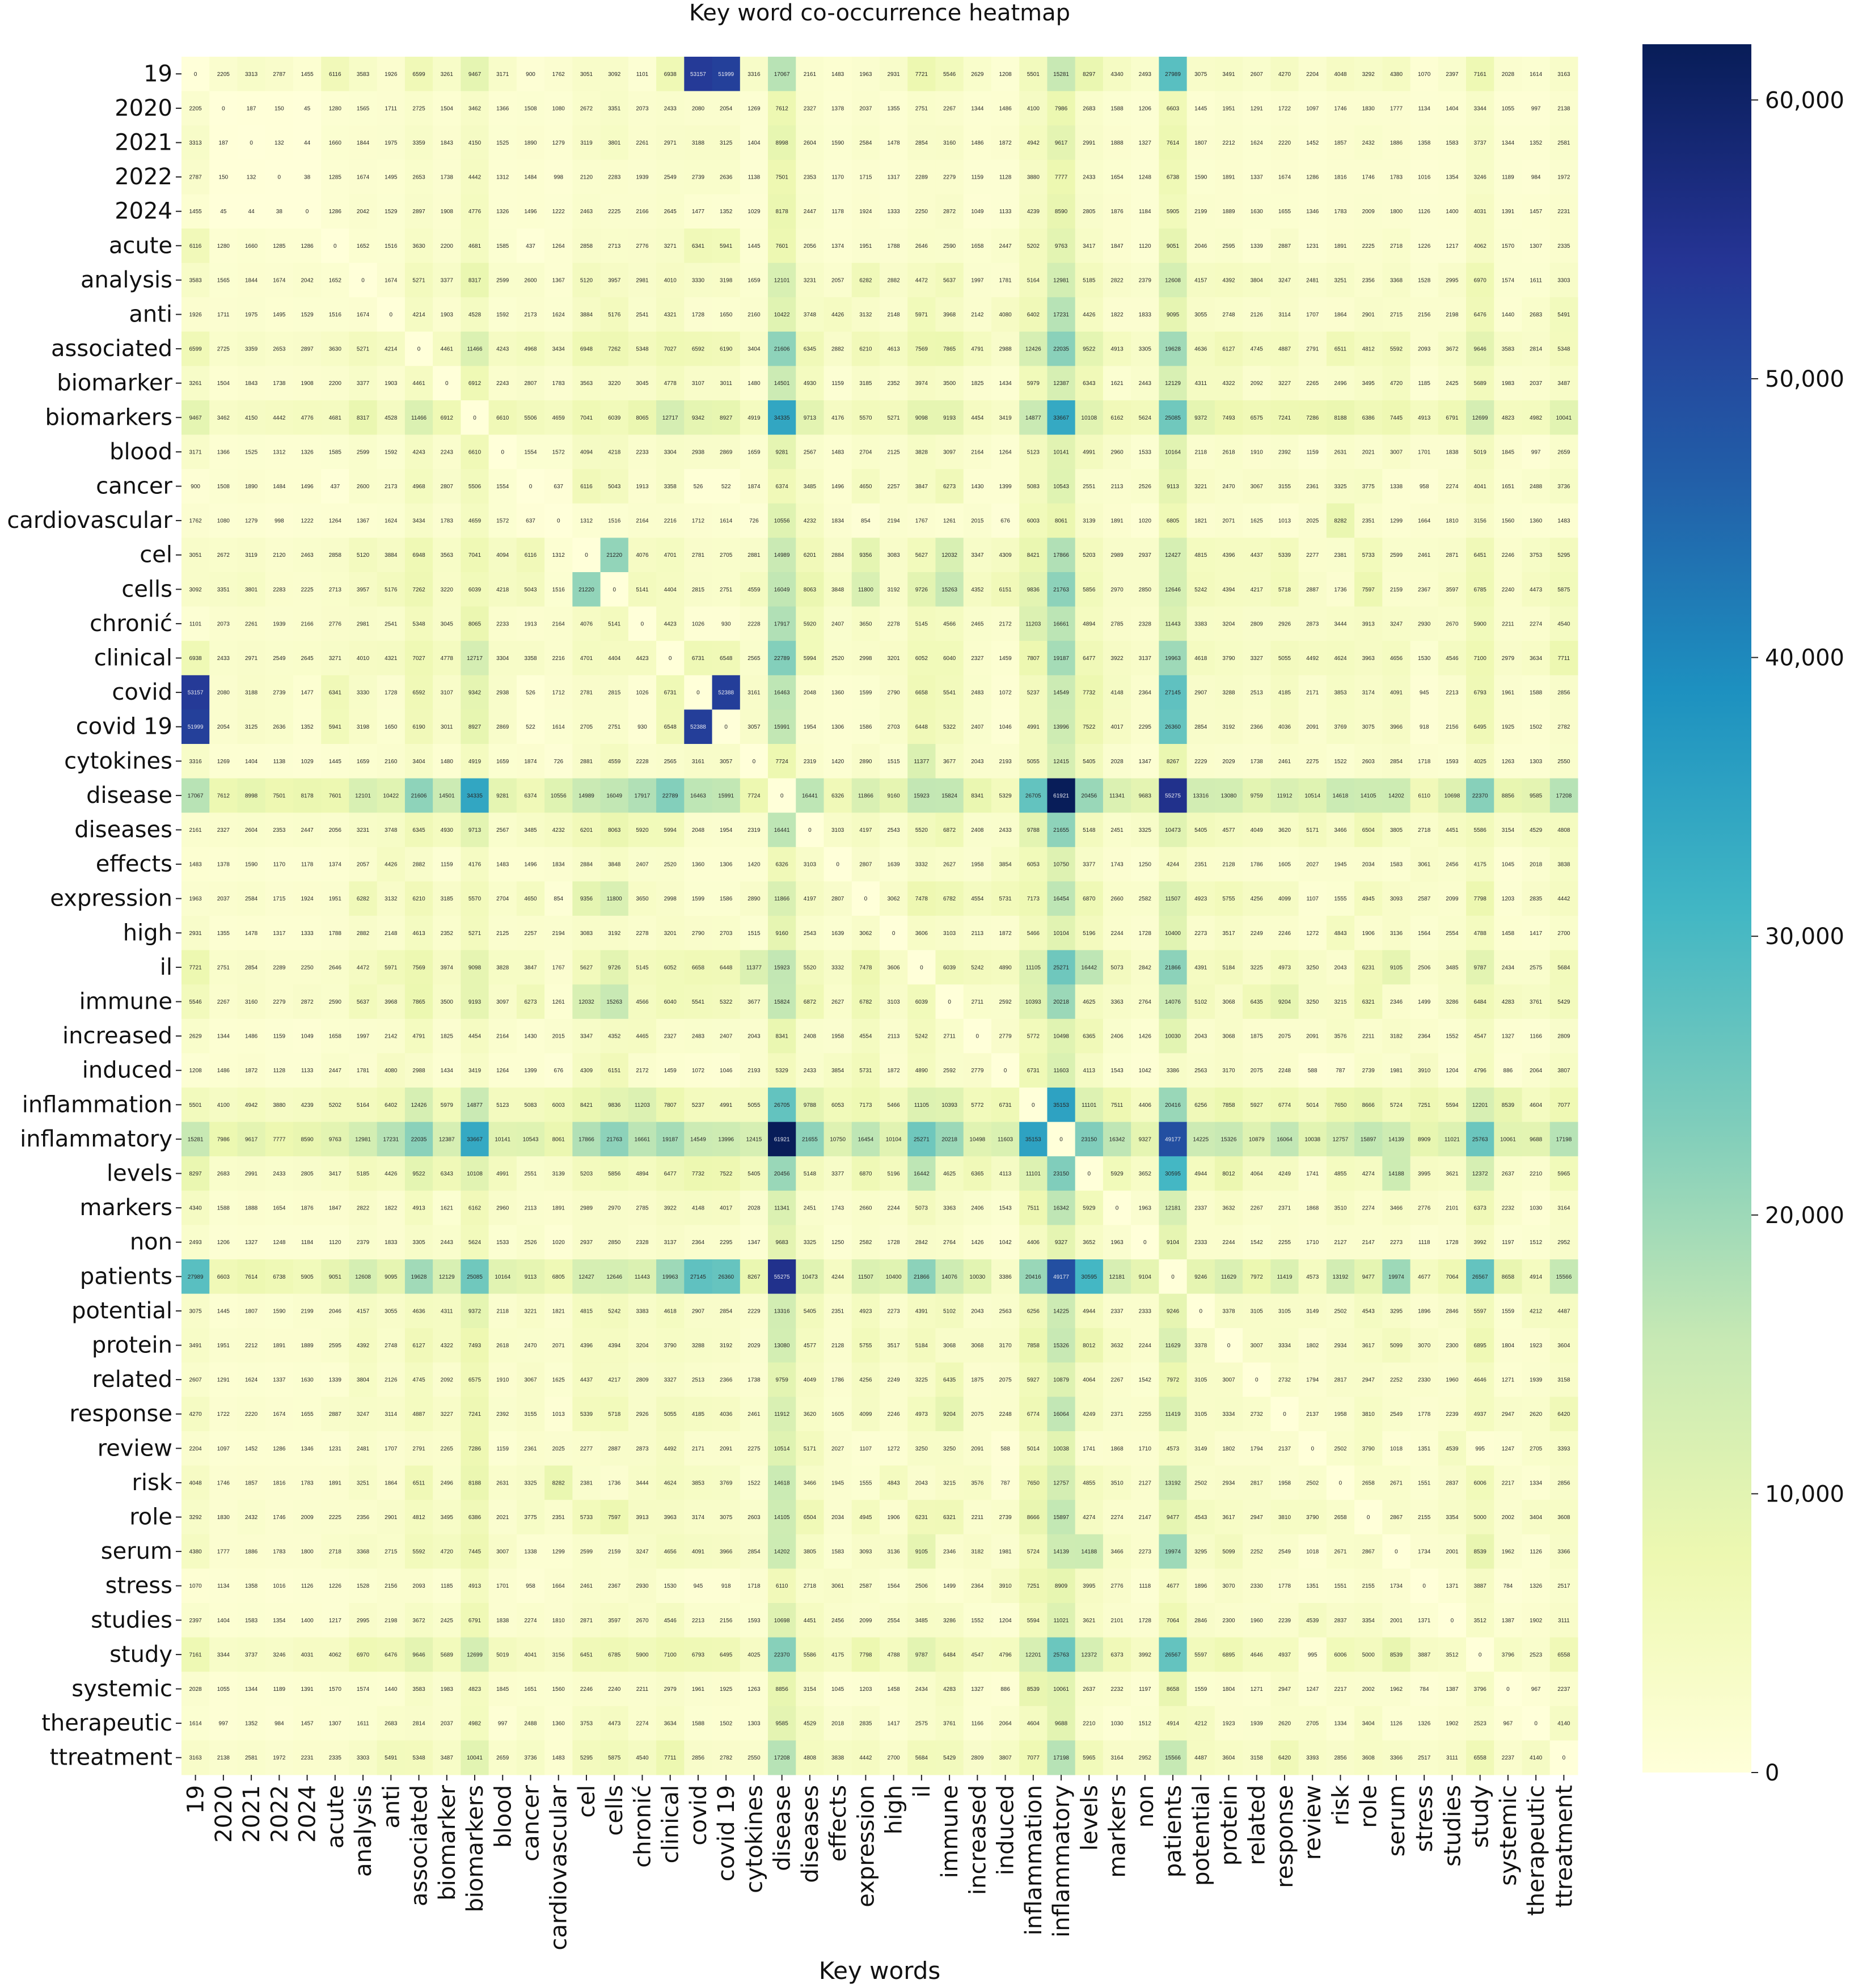  I want to click on cell-value-label: 11419, so click(1173, 1414).